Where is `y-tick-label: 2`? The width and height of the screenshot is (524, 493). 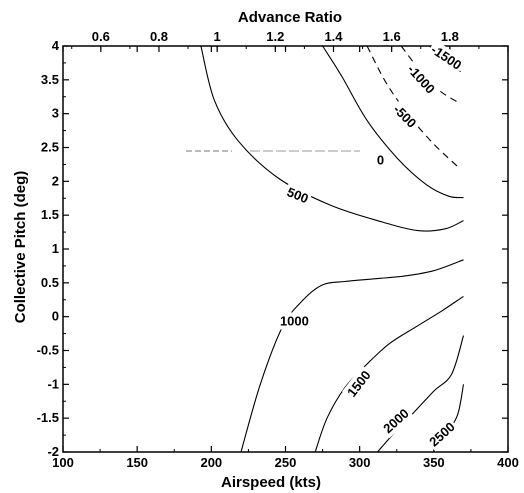
y-tick-label: 2 is located at coordinates (55, 180).